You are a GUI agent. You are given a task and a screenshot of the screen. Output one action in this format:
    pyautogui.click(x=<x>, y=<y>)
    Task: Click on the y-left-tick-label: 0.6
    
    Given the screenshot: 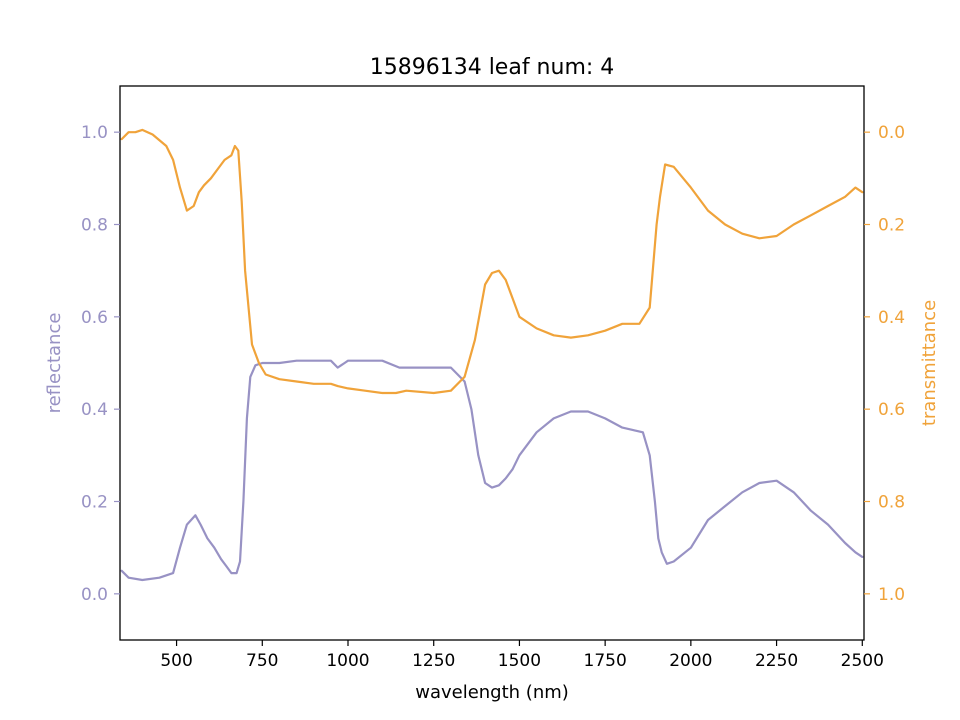 What is the action you would take?
    pyautogui.click(x=94, y=318)
    